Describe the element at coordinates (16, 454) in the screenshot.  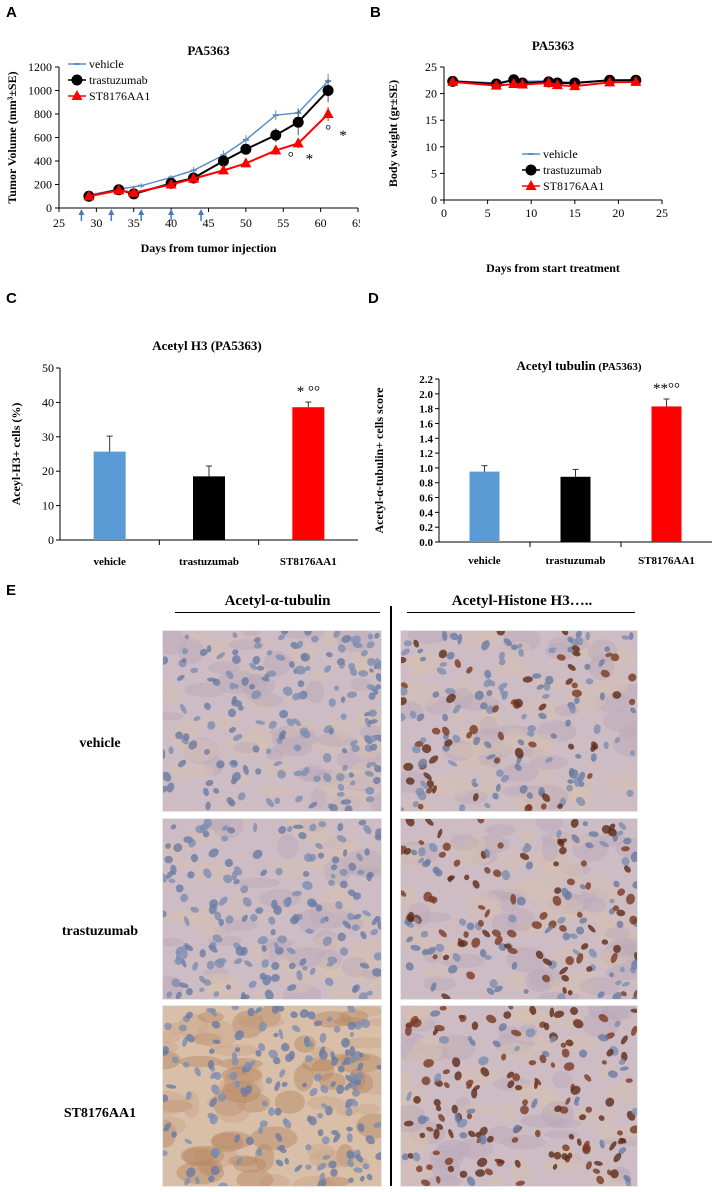
I see `y-axis-label: Aceyl-H3+ cells (%)` at that location.